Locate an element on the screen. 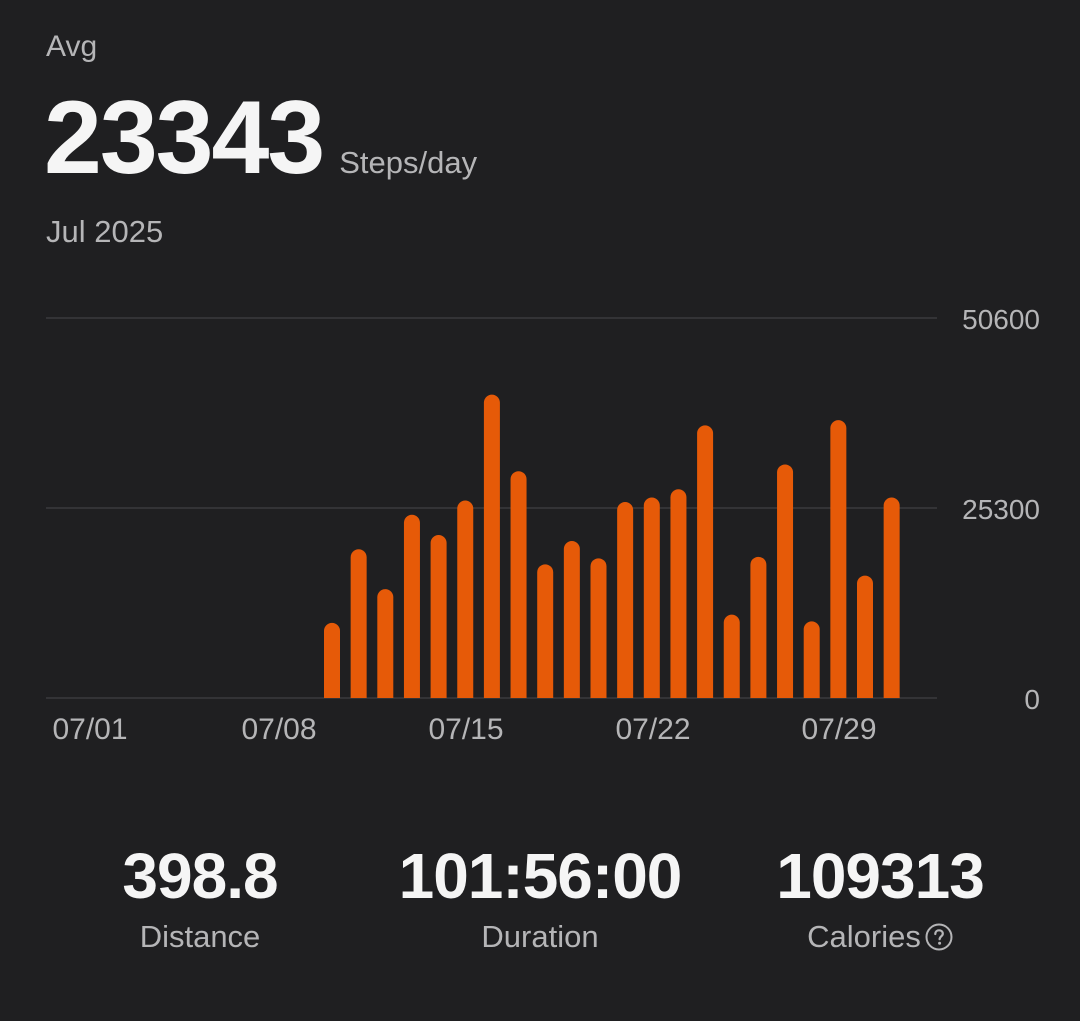  avg-row: 23343 Steps/day is located at coordinates (261, 138).